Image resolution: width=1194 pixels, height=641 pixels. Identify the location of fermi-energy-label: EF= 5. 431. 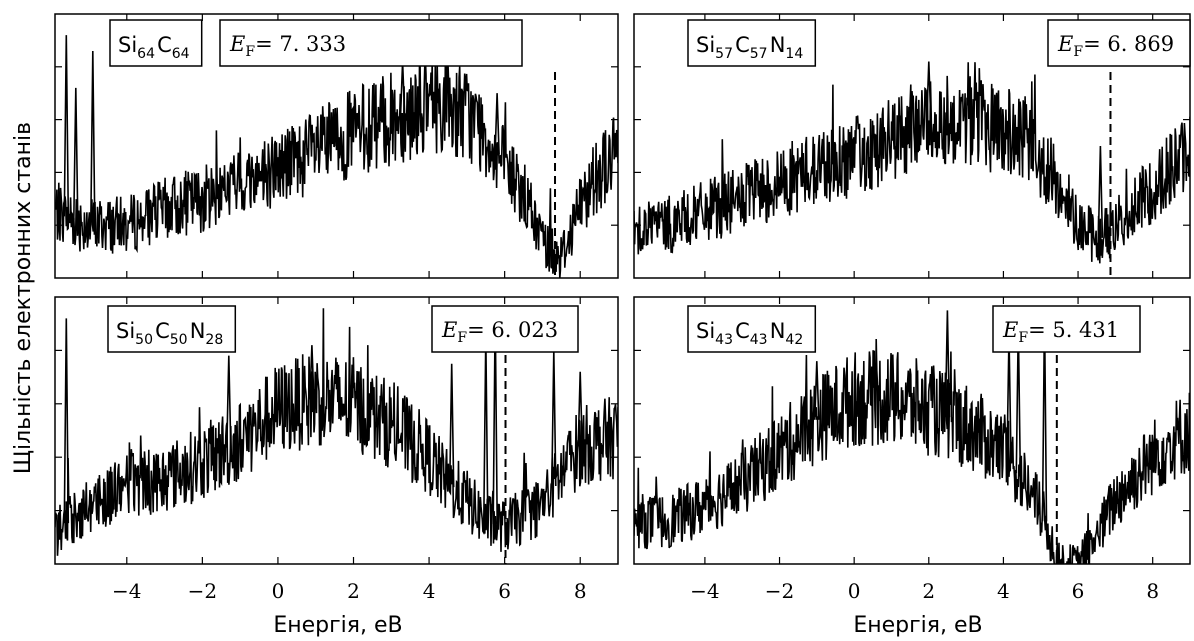
(1066, 329).